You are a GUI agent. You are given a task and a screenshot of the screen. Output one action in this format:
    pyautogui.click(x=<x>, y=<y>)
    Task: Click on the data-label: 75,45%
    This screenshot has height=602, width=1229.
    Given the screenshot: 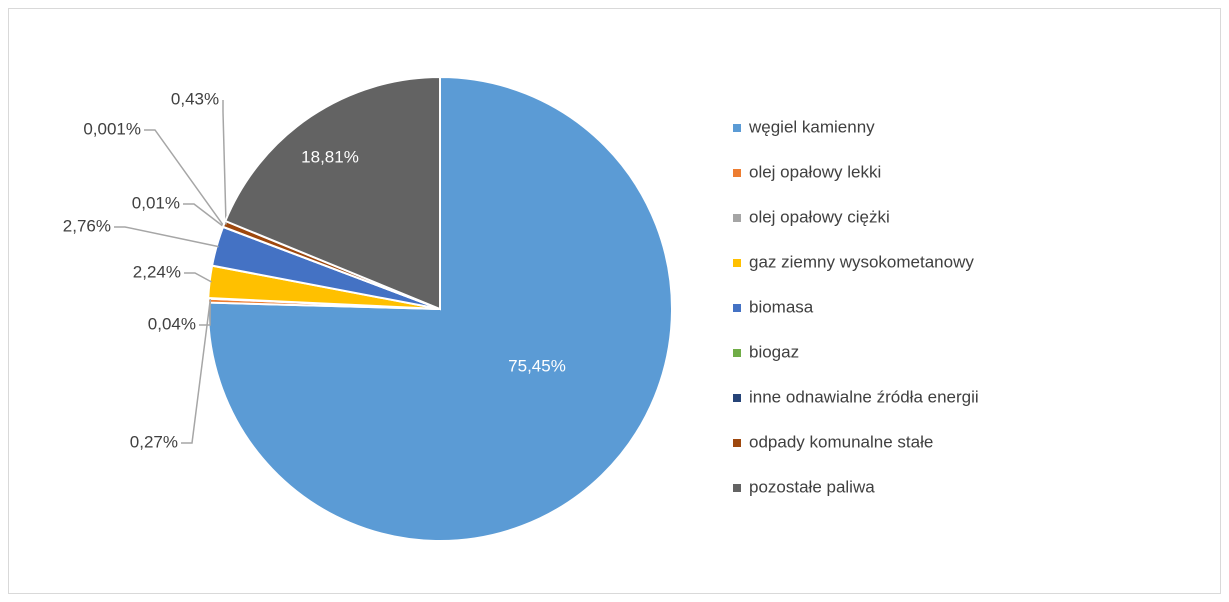 What is the action you would take?
    pyautogui.click(x=537, y=365)
    